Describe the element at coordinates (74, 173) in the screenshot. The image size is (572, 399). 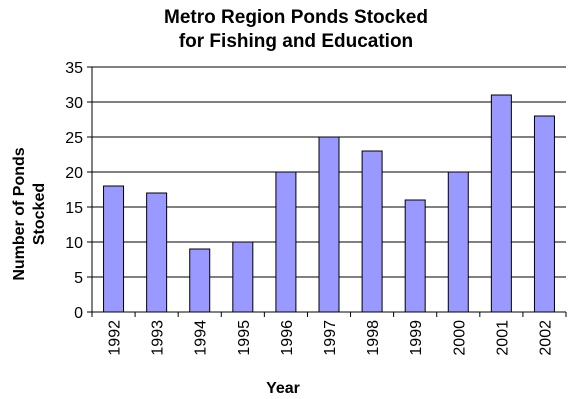
I see `y-tick-label: 20` at that location.